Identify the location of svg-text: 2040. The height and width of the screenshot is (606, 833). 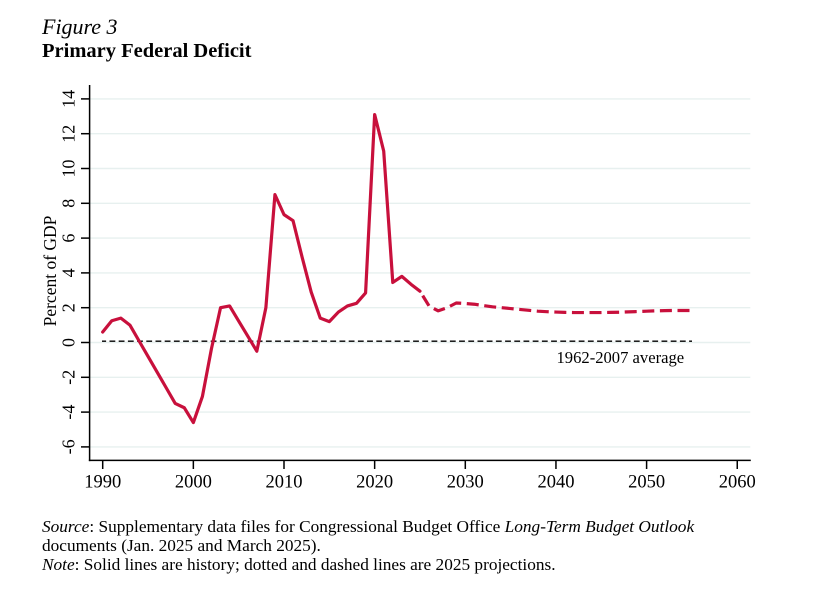
(555, 482).